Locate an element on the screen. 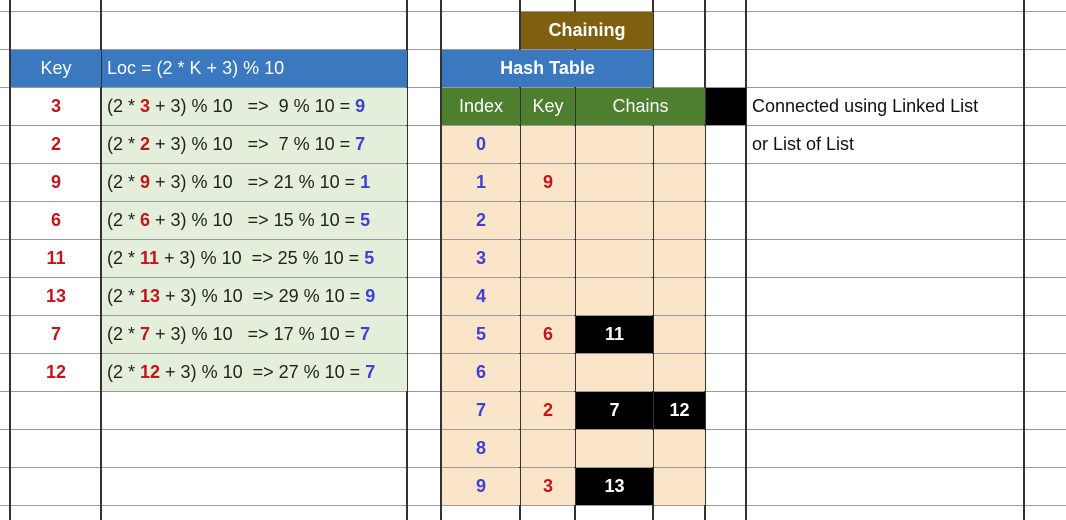 This screenshot has width=1066, height=520. key-cell: 9 is located at coordinates (55, 182).